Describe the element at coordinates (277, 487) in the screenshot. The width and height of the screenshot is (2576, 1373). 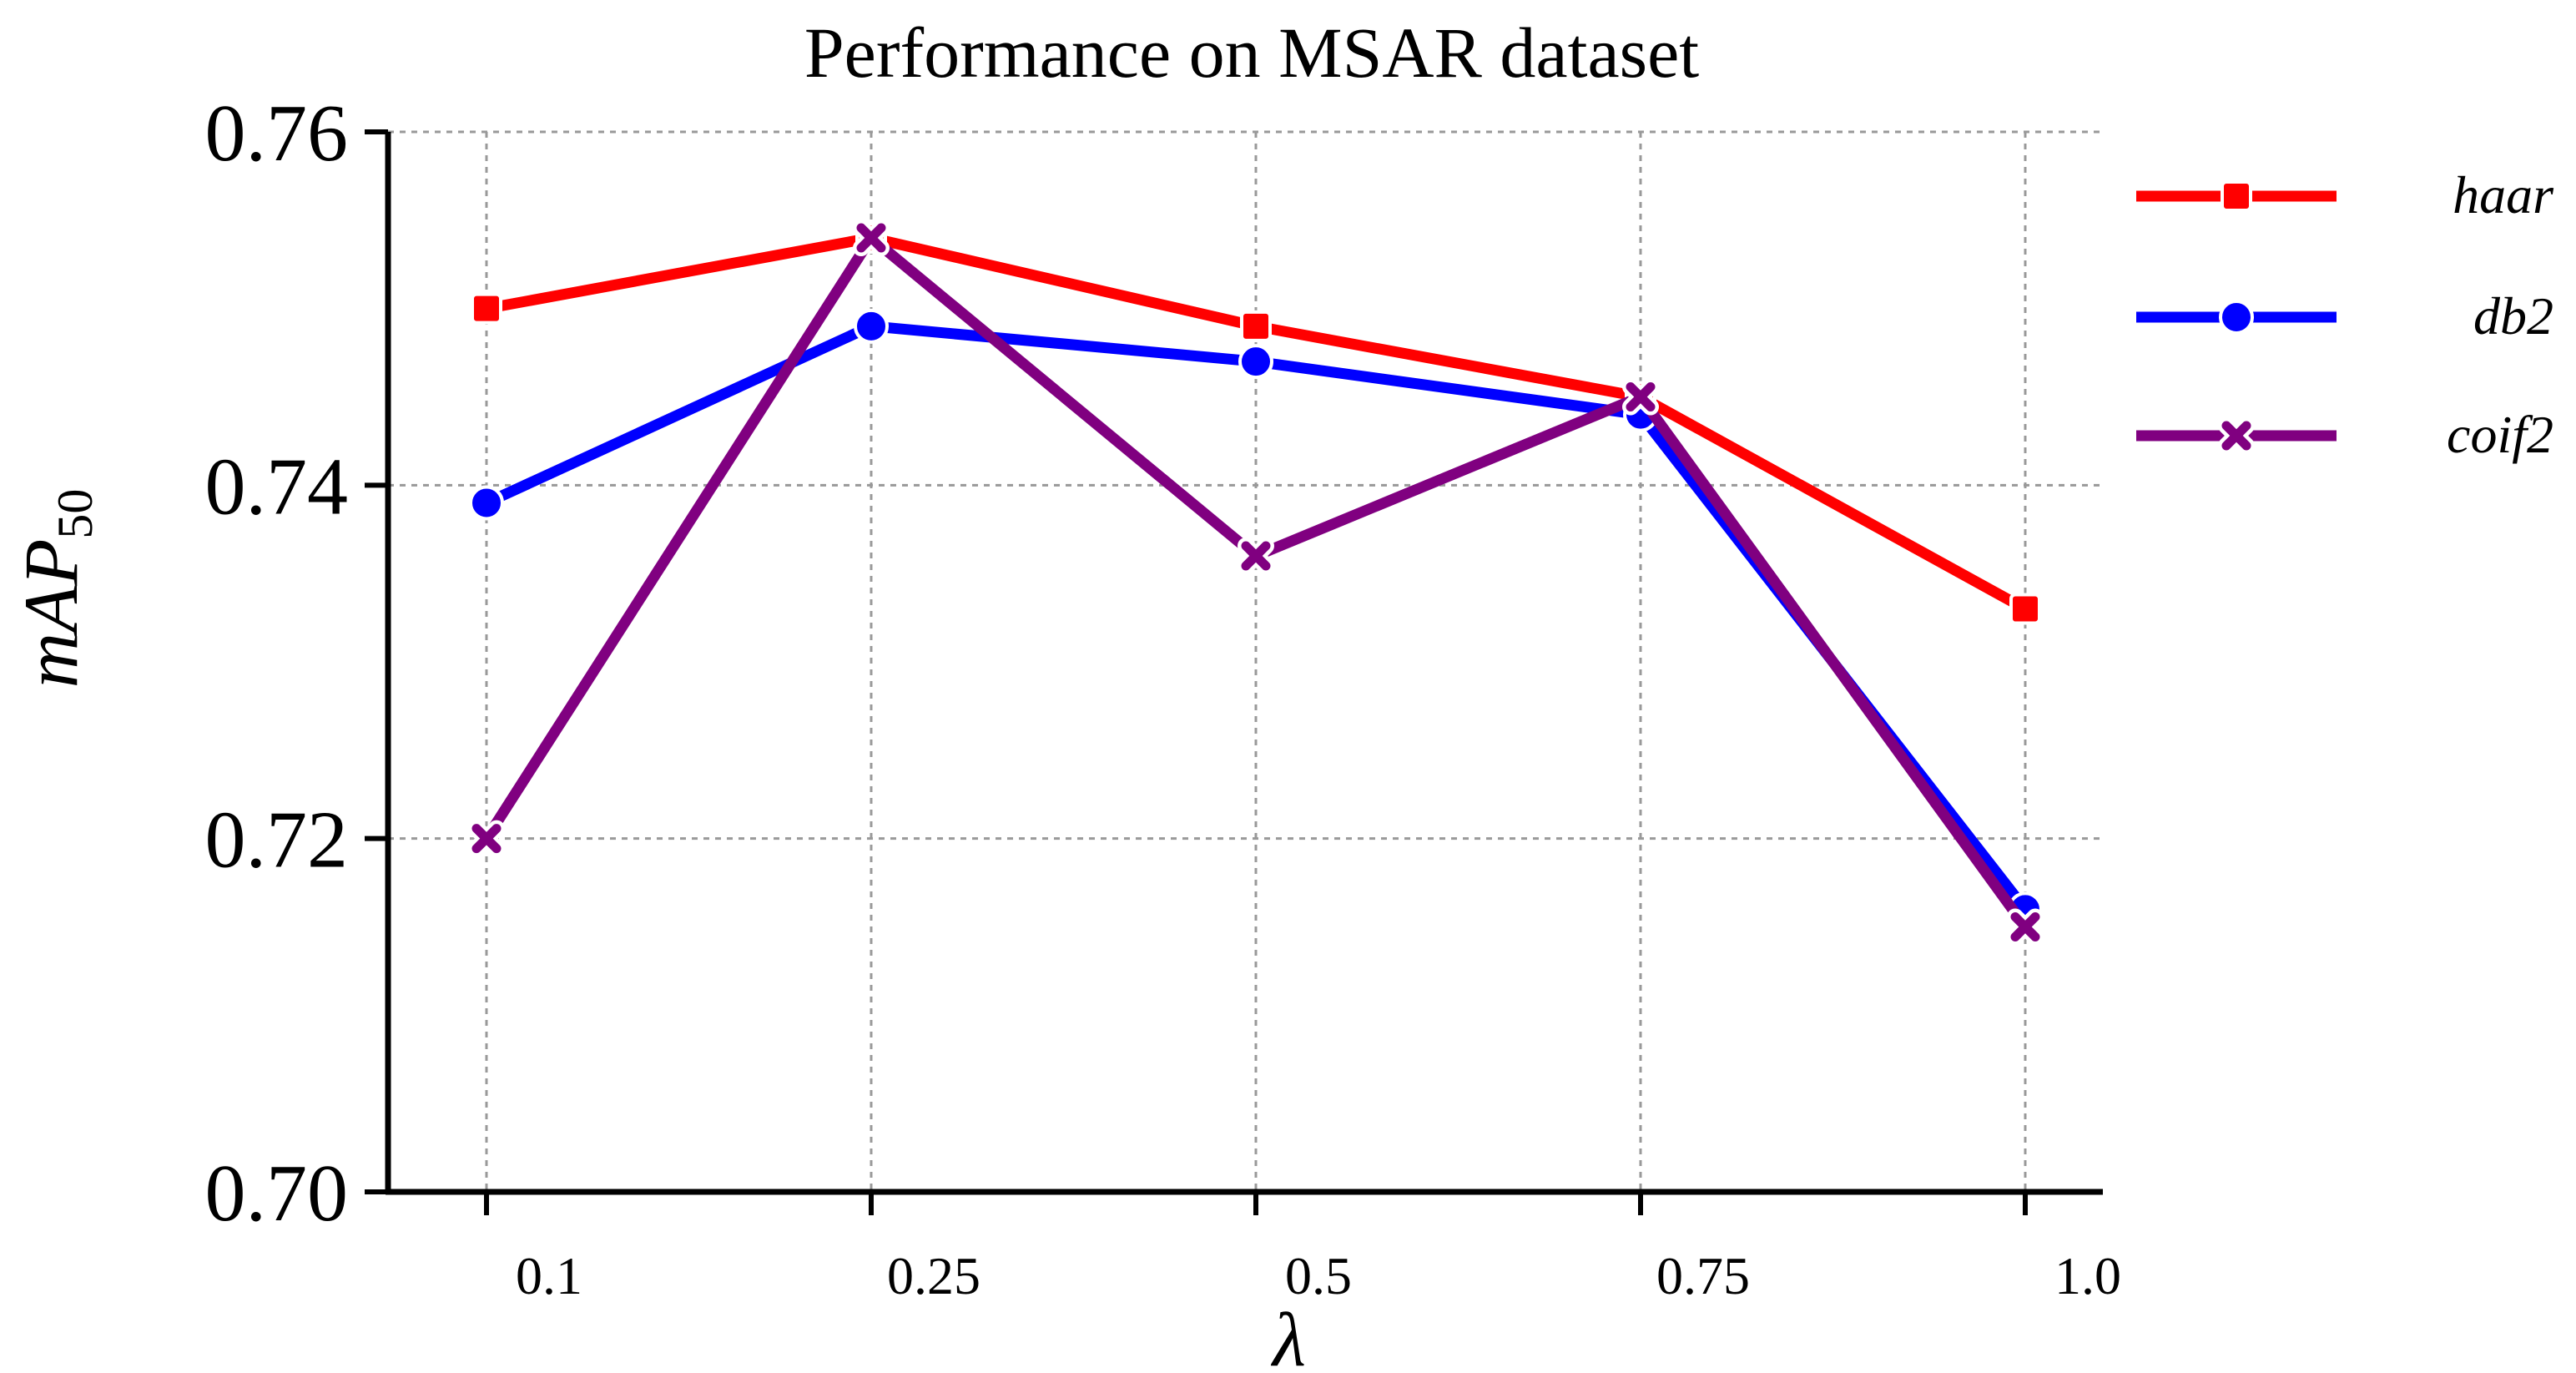
I see `y-tick-label: 0.74` at that location.